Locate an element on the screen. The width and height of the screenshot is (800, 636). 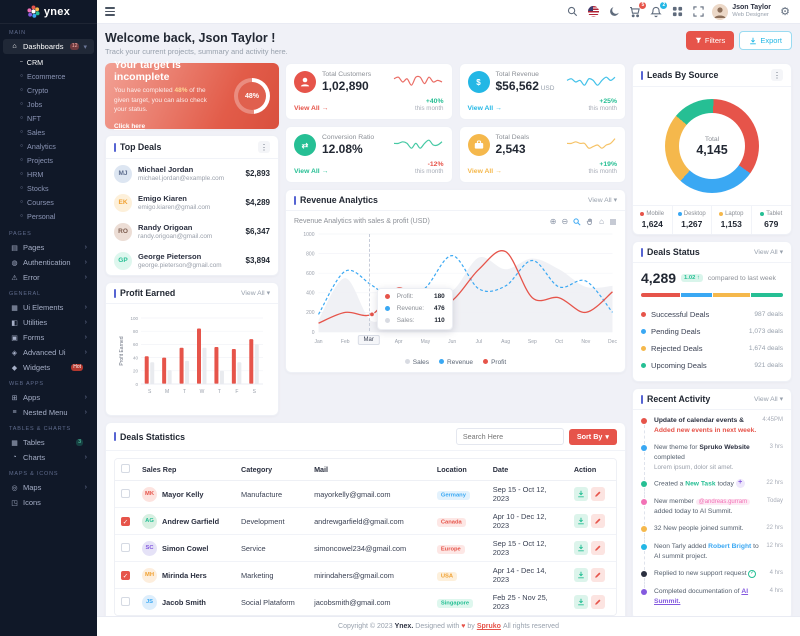
apps-grid-icon is located at coordinates (677, 12).